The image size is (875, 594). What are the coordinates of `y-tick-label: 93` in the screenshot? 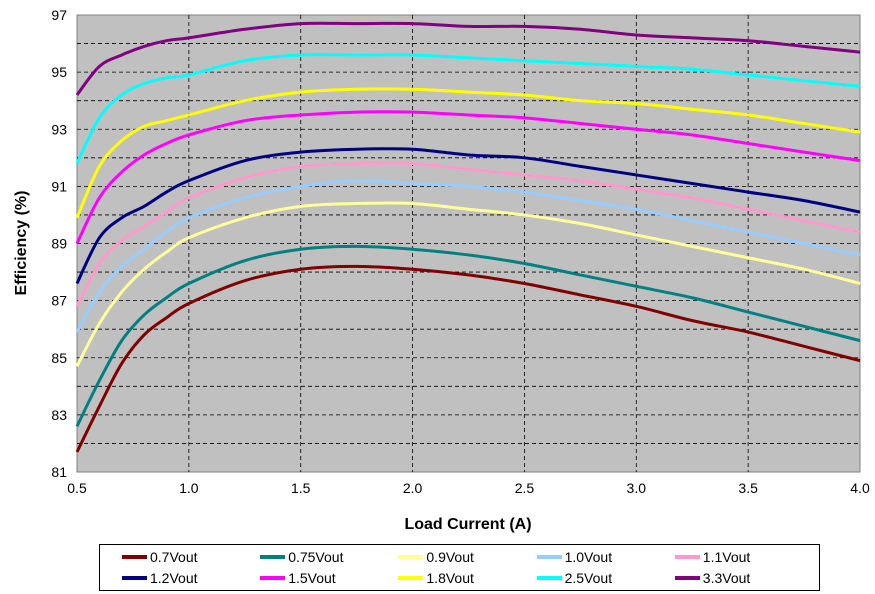 It's located at (59, 129).